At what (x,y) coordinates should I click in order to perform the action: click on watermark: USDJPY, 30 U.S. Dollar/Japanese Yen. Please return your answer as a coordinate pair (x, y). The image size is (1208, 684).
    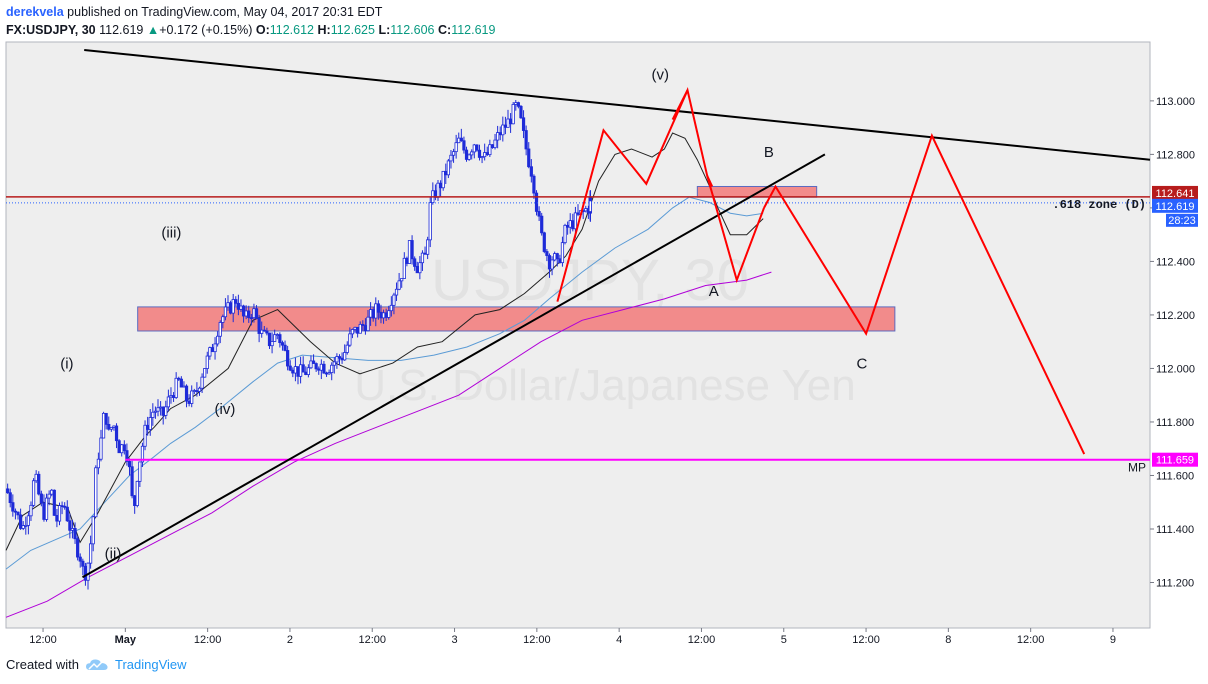
    Looking at the image, I should click on (604, 329).